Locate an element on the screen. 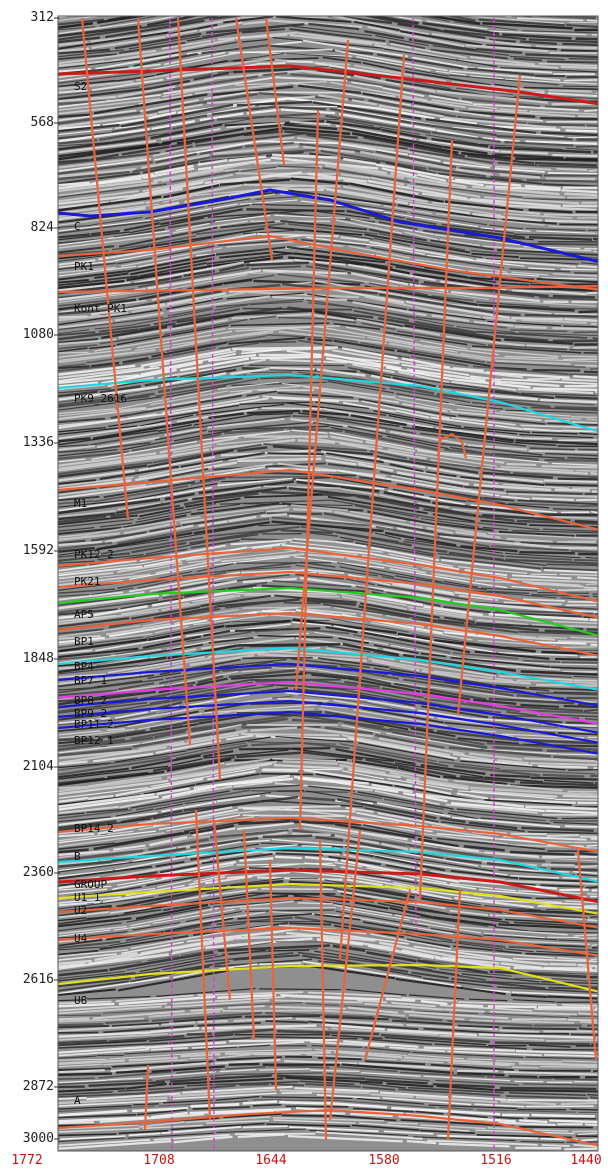 This screenshot has height=1171, width=608. horizon-label: U2 is located at coordinates (80, 910).